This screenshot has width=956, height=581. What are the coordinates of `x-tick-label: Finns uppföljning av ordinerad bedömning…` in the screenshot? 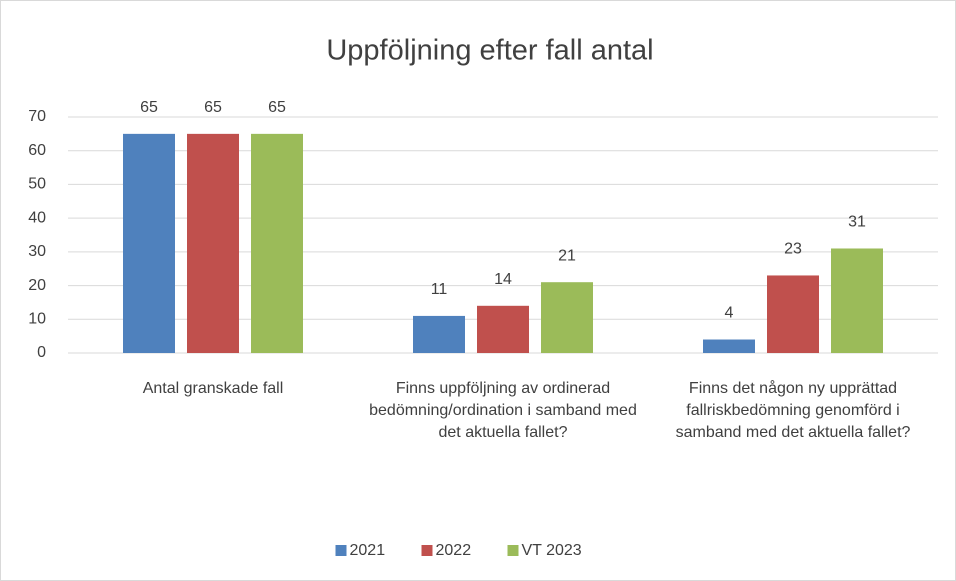 It's located at (503, 410).